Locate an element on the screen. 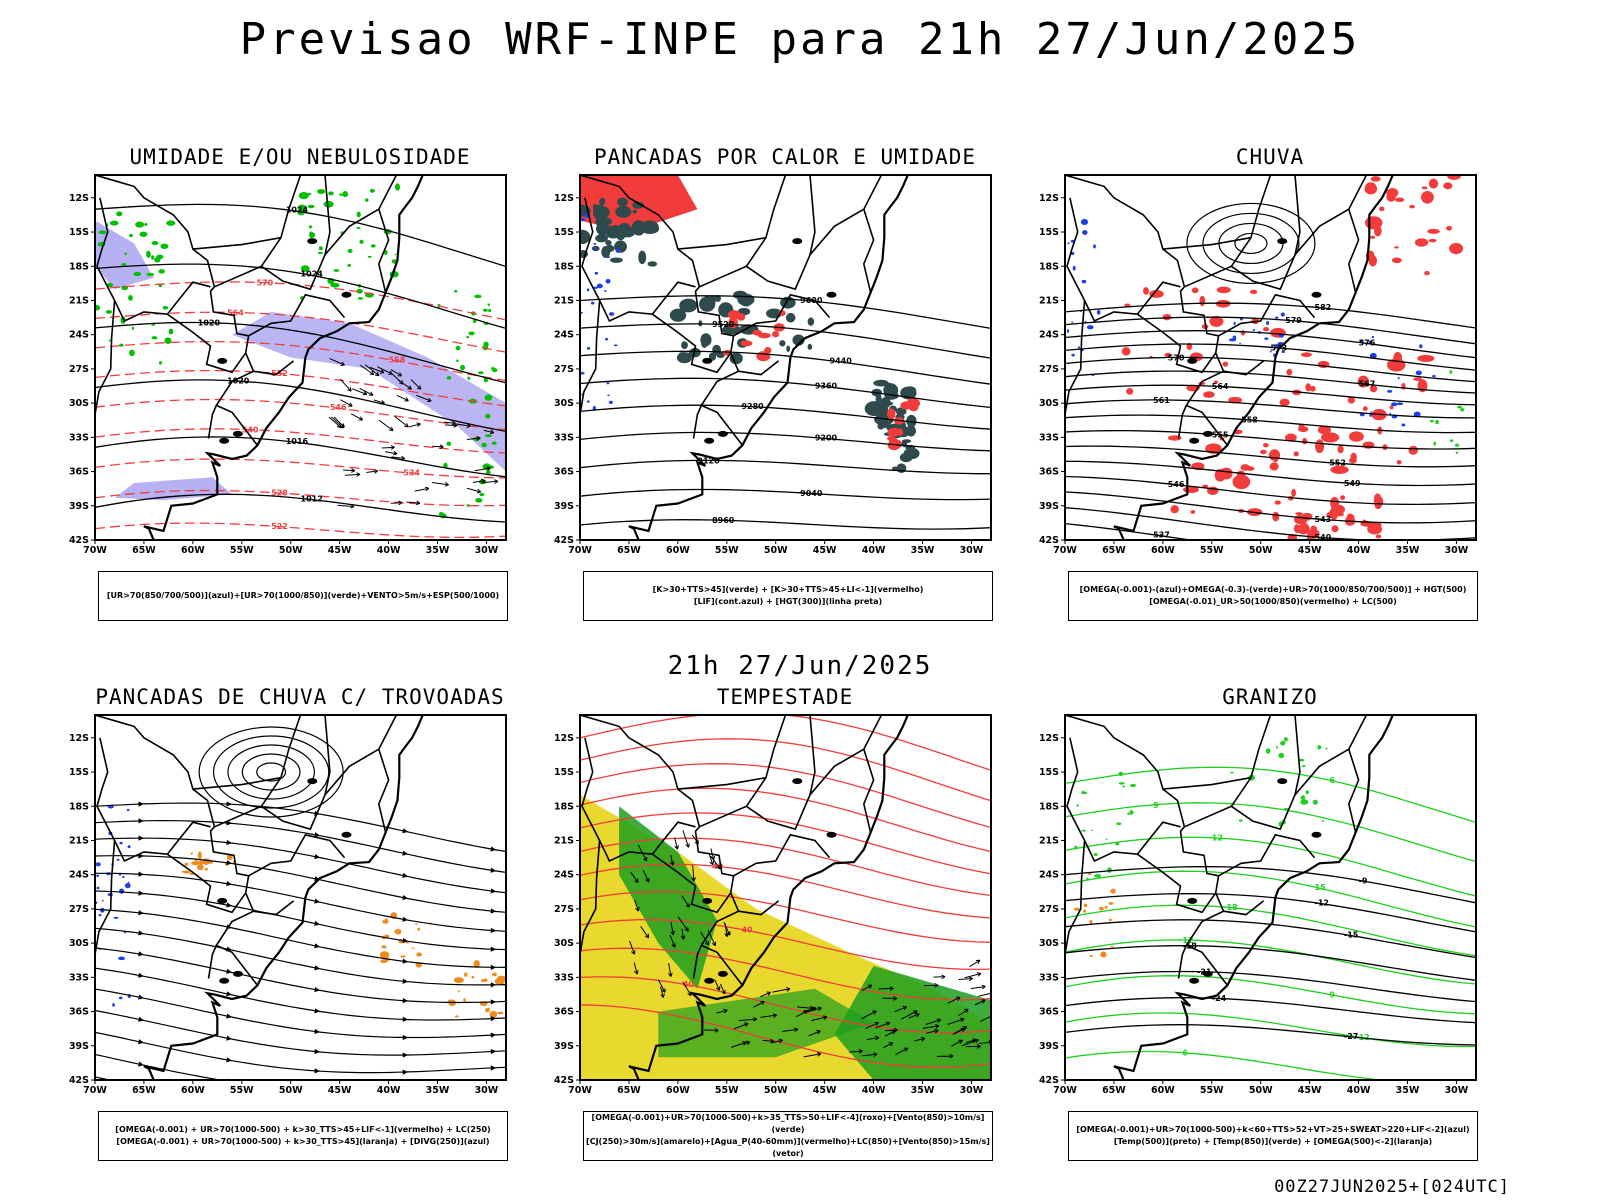 The width and height of the screenshot is (1600, 1200). lat-label: 39S is located at coordinates (564, 1046).